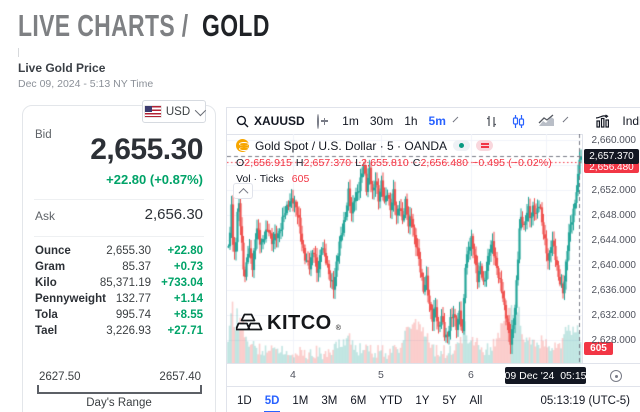  I want to click on currency-selector: USD, so click(174, 111).